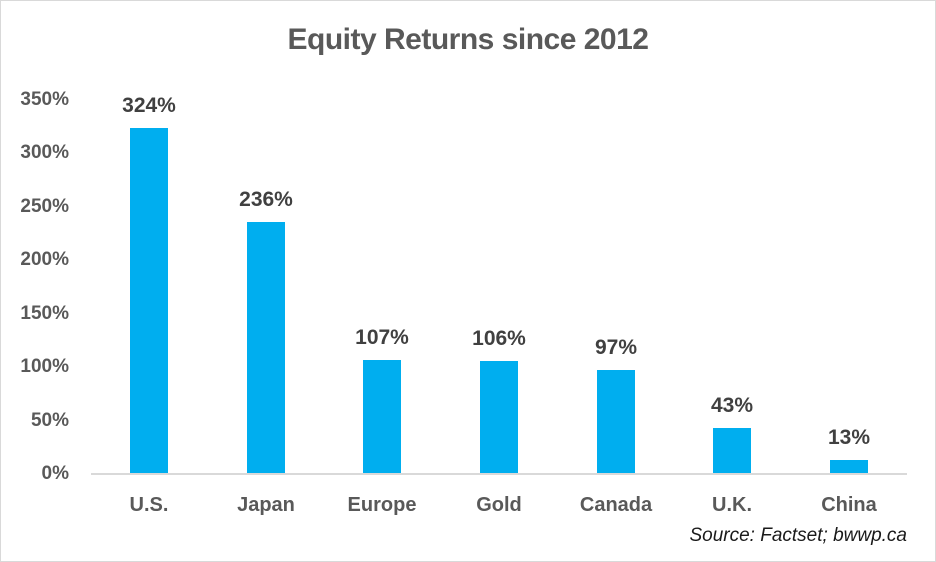  What do you see at coordinates (149, 105) in the screenshot?
I see `data-label: 324%` at bounding box center [149, 105].